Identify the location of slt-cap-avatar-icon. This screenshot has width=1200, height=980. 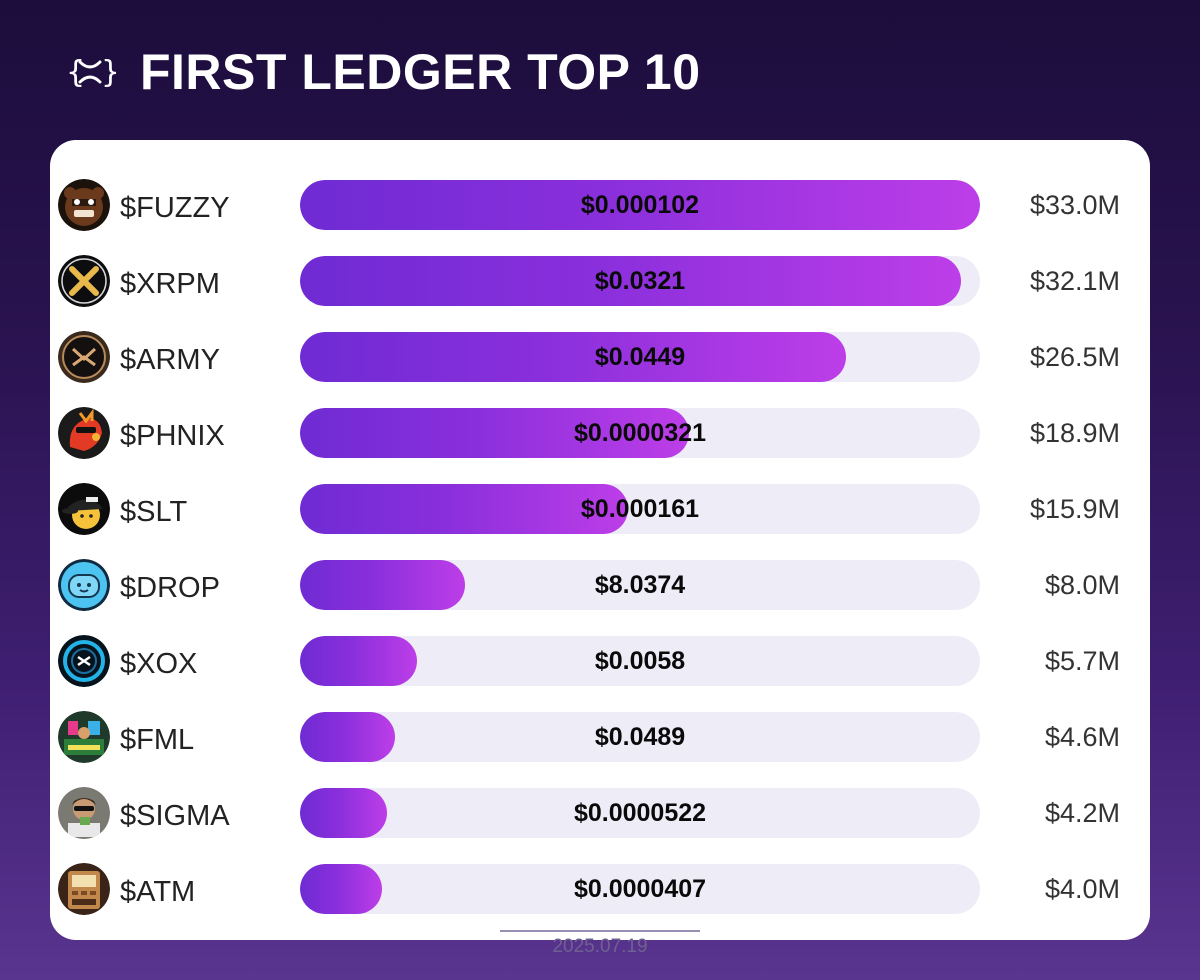
(84, 509).